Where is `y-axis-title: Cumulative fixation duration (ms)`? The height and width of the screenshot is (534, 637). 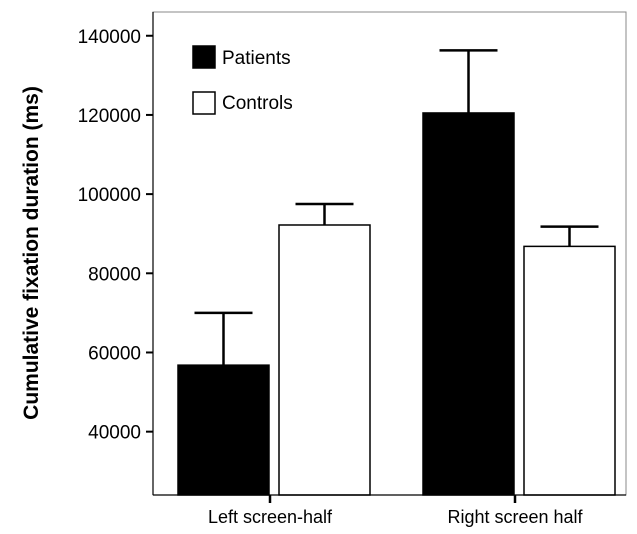 y-axis-title: Cumulative fixation duration (ms) is located at coordinates (31, 253).